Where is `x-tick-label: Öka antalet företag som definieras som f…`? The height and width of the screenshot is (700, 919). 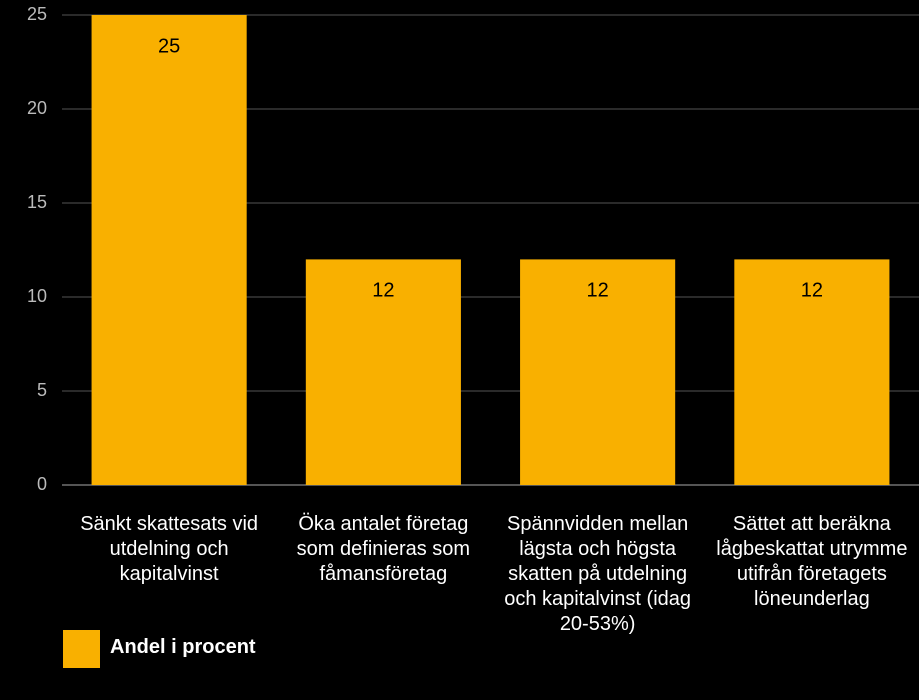
x-tick-label: Öka antalet företag som definieras som f… is located at coordinates (383, 549).